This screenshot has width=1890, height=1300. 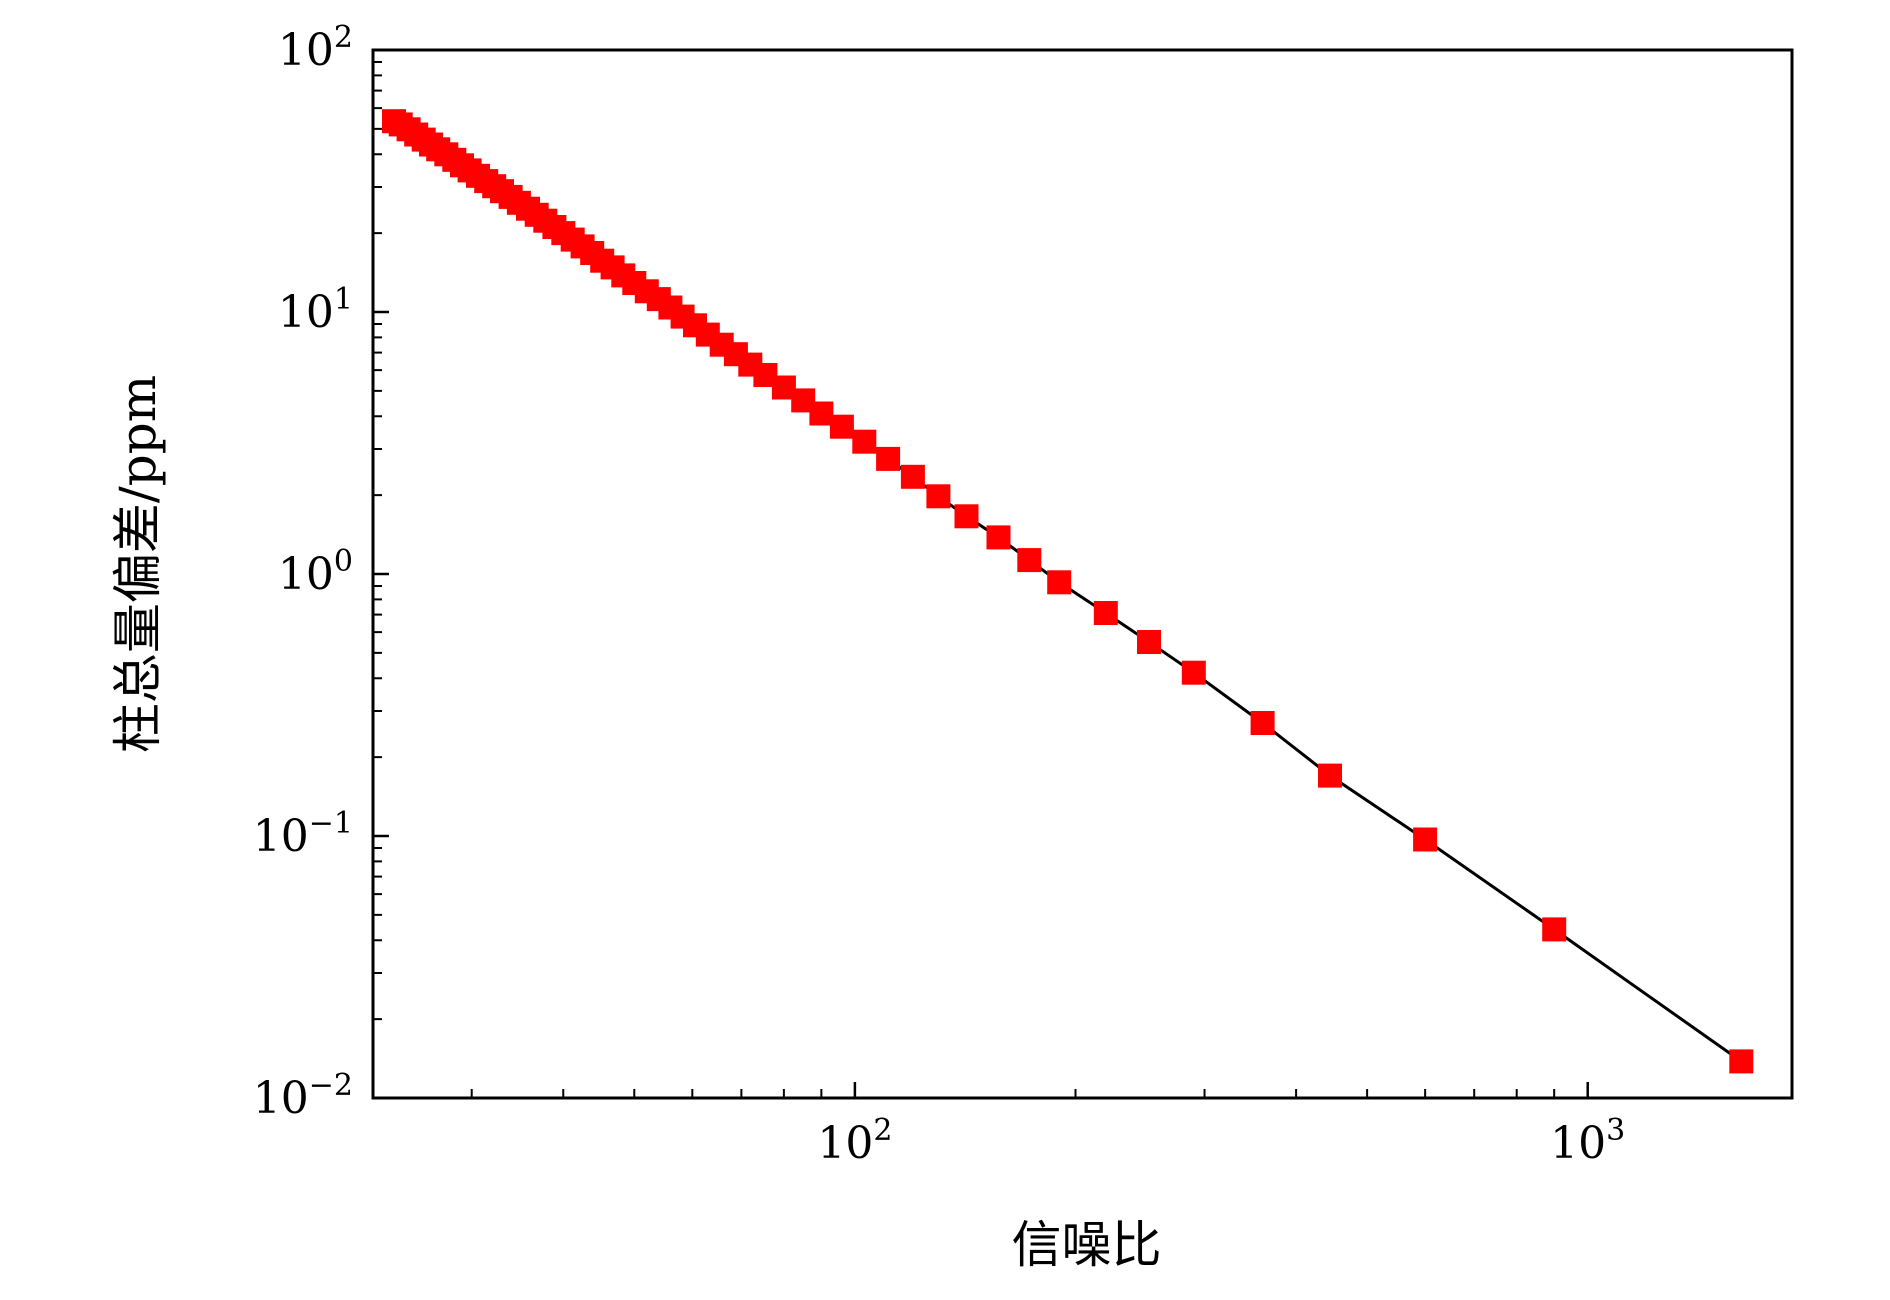 What do you see at coordinates (1087, 1245) in the screenshot?
I see `x-axis-title: 信噪比` at bounding box center [1087, 1245].